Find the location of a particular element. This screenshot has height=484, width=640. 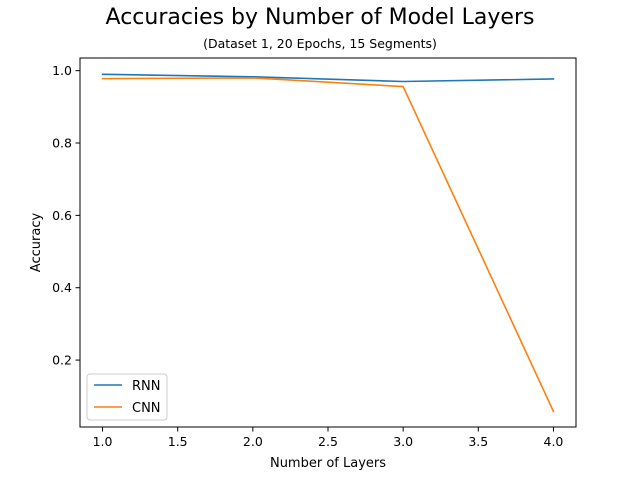

y-axis-ticks: 0.2 0.4 0.6 0.8 1.0 is located at coordinates (66, 215).